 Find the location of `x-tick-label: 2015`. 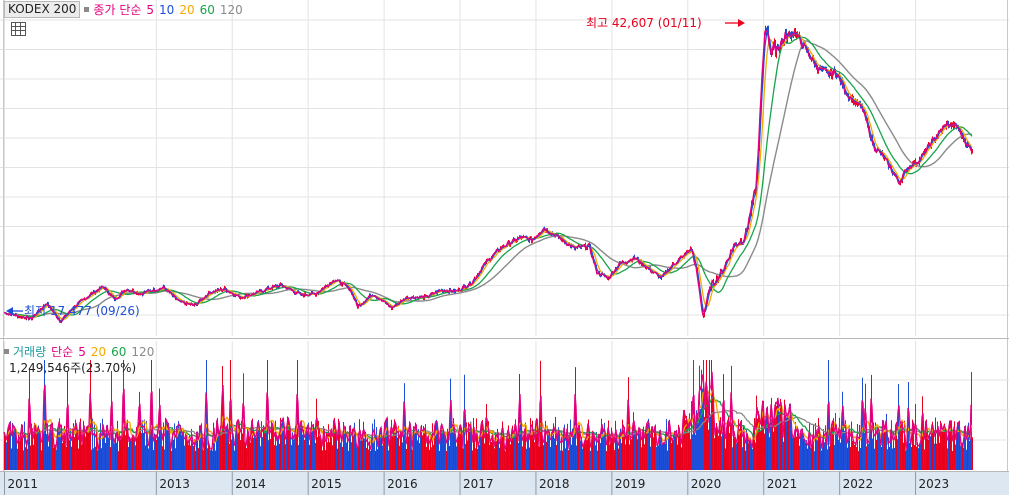

x-tick-label: 2015 is located at coordinates (326, 484).